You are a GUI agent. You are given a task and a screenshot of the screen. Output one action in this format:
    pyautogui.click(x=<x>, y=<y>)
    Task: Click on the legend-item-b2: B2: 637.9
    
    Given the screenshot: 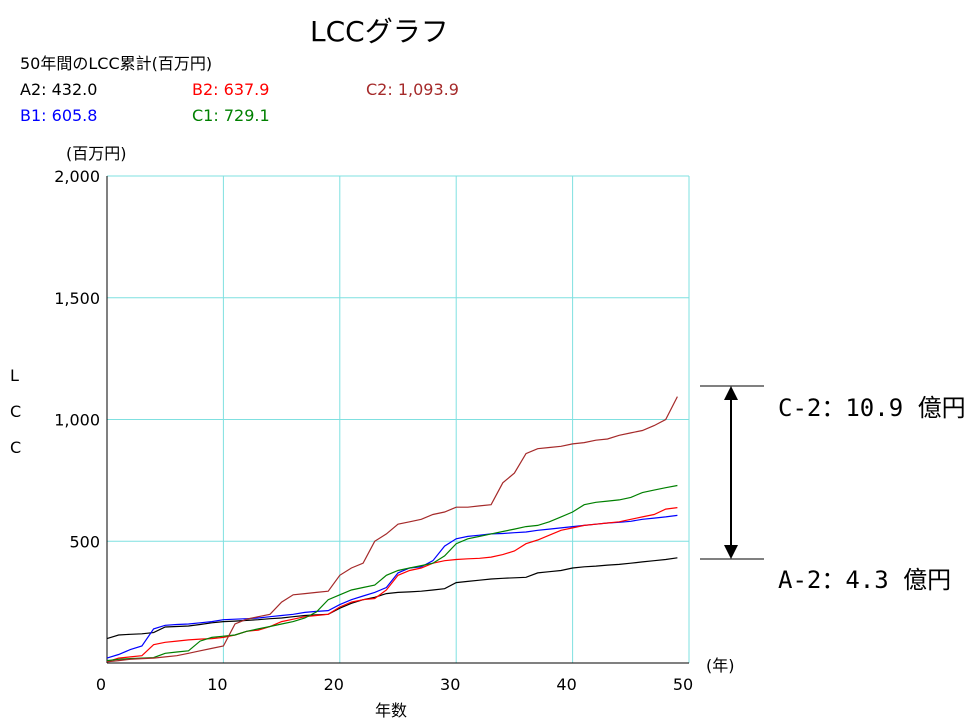 What is the action you would take?
    pyautogui.click(x=231, y=89)
    